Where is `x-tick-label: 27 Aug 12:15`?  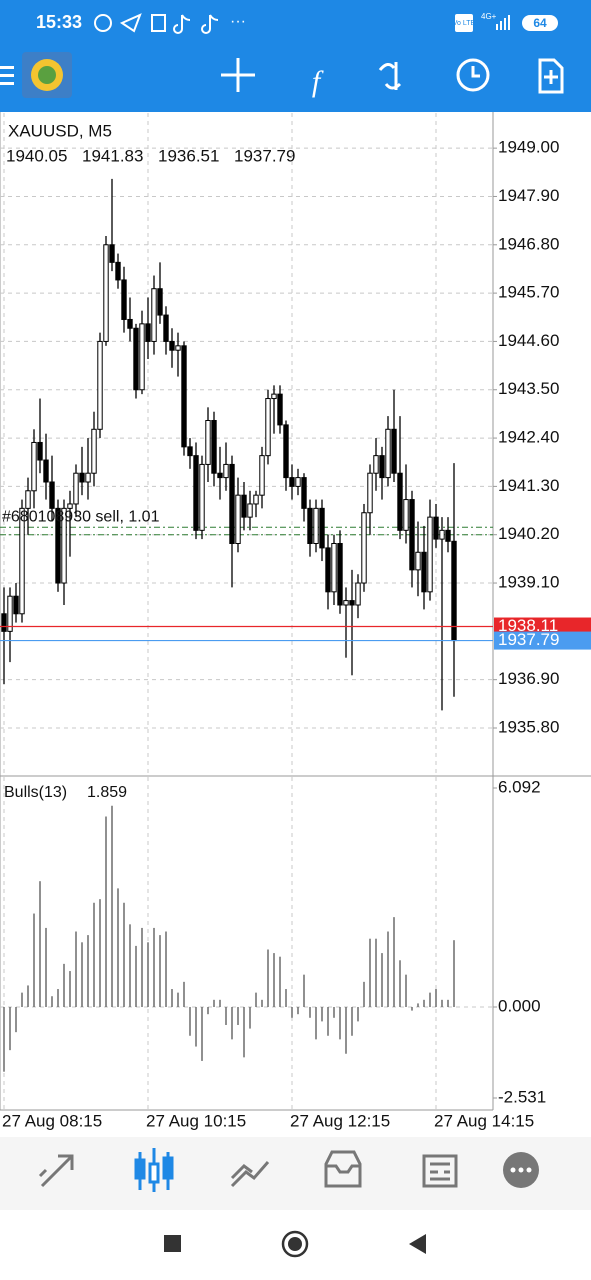 x-tick-label: 27 Aug 12:15 is located at coordinates (340, 1120).